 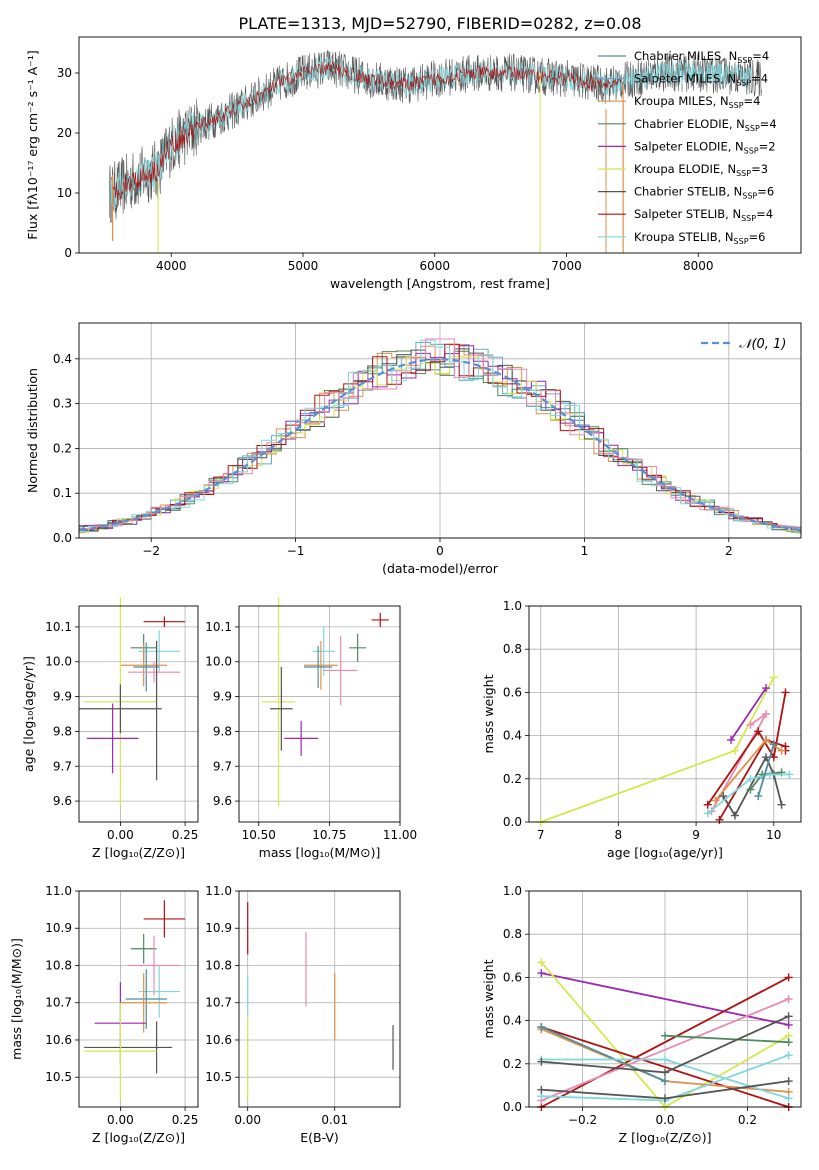 I want to click on y-tick-label: 9.9, so click(x=222, y=697).